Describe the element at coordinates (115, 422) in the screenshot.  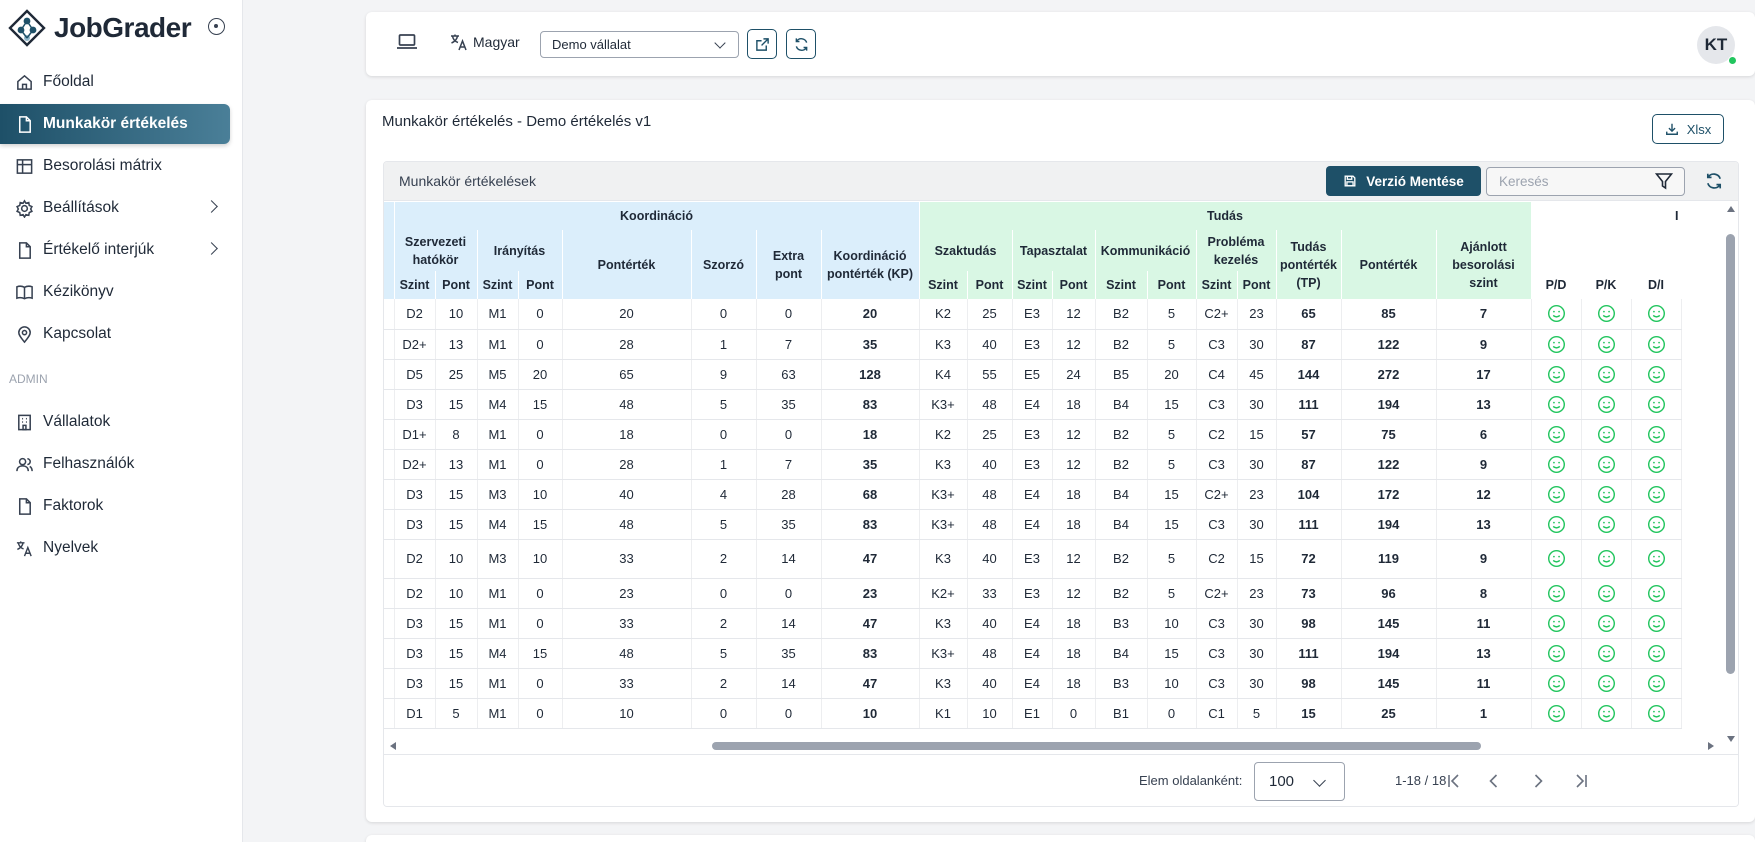
I see `sidebar-item-vallalatok: Vállalatok` at that location.